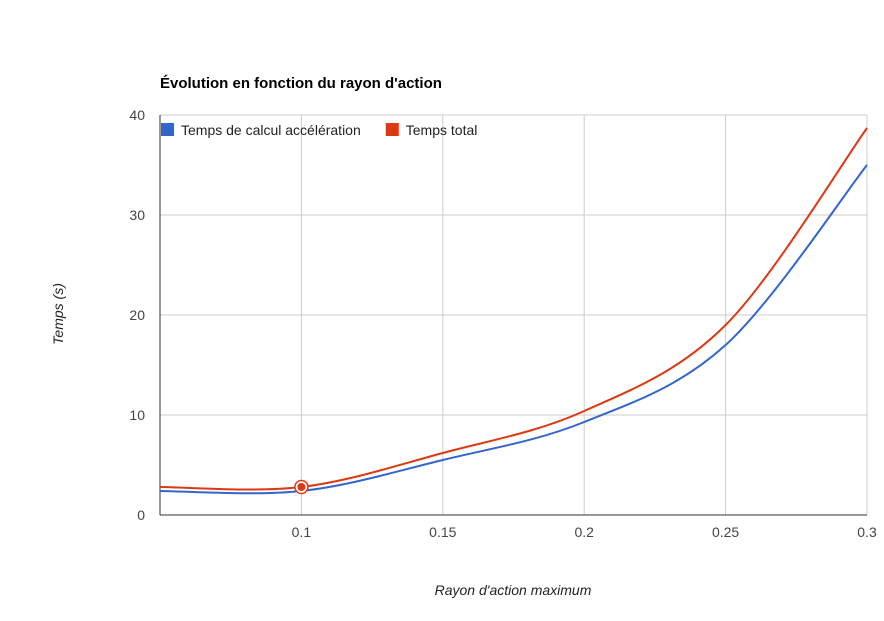 This screenshot has height=621, width=884. What do you see at coordinates (271, 130) in the screenshot?
I see `legend-label: Temps de calcul accélération` at bounding box center [271, 130].